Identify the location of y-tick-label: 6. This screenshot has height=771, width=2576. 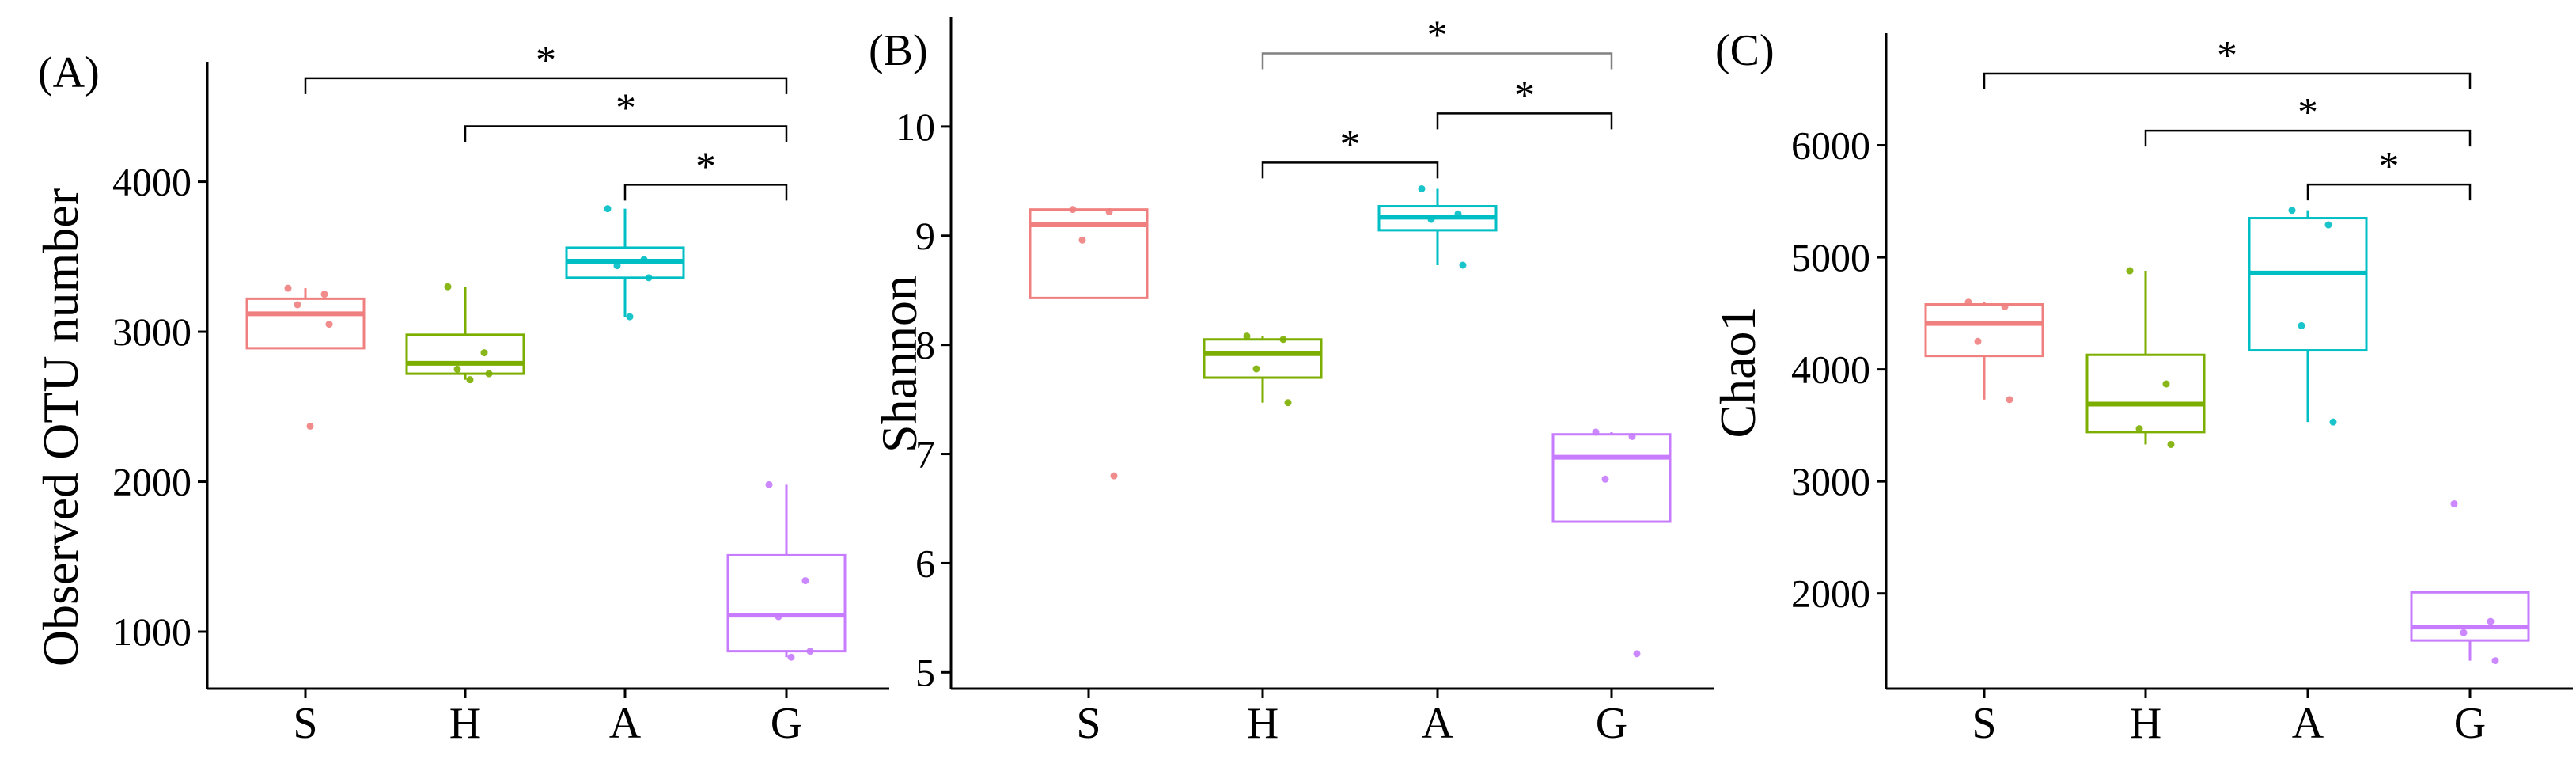
(925, 563).